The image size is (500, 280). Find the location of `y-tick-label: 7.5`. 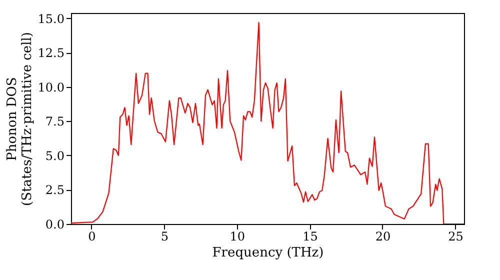

y-tick-label: 7.5 is located at coordinates (54, 121).